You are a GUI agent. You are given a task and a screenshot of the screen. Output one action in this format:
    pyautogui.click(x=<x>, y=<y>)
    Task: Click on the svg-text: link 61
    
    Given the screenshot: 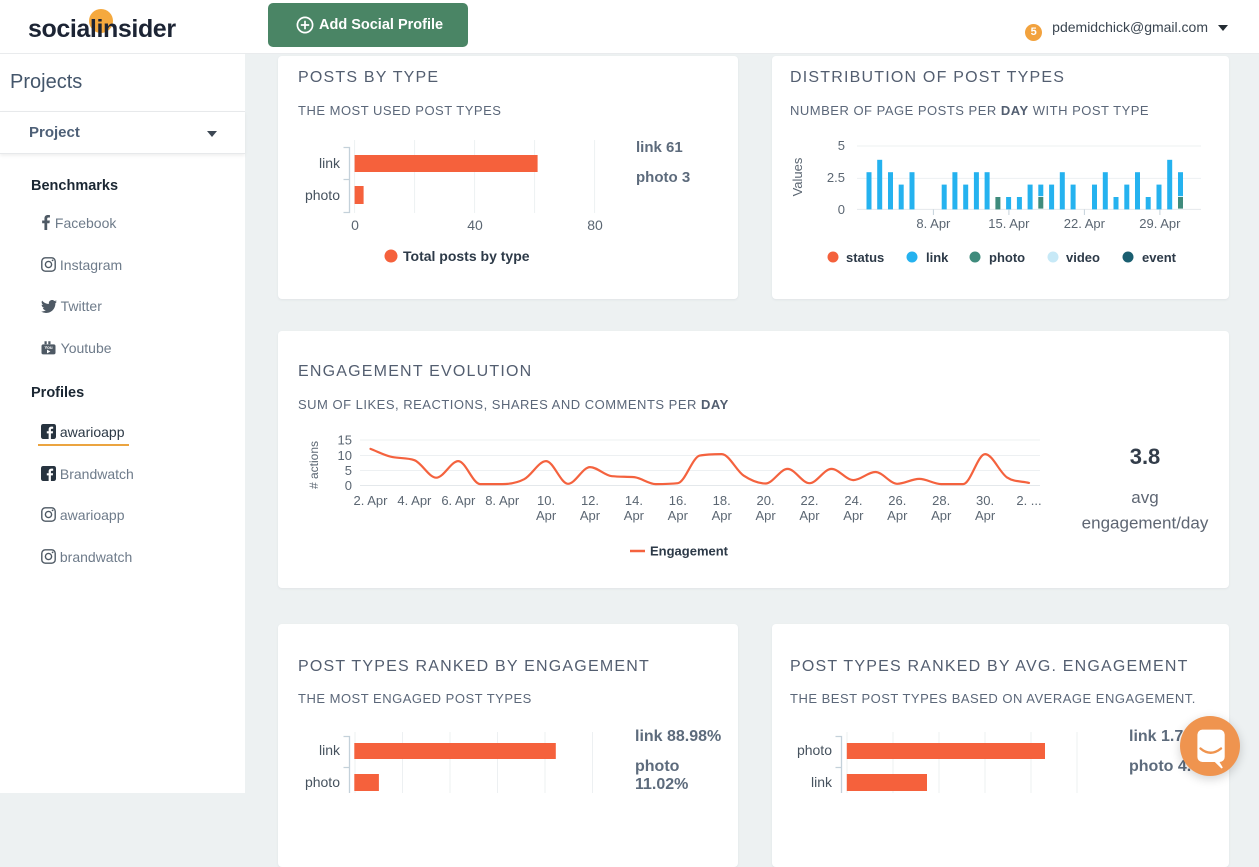 What is the action you would take?
    pyautogui.click(x=659, y=147)
    